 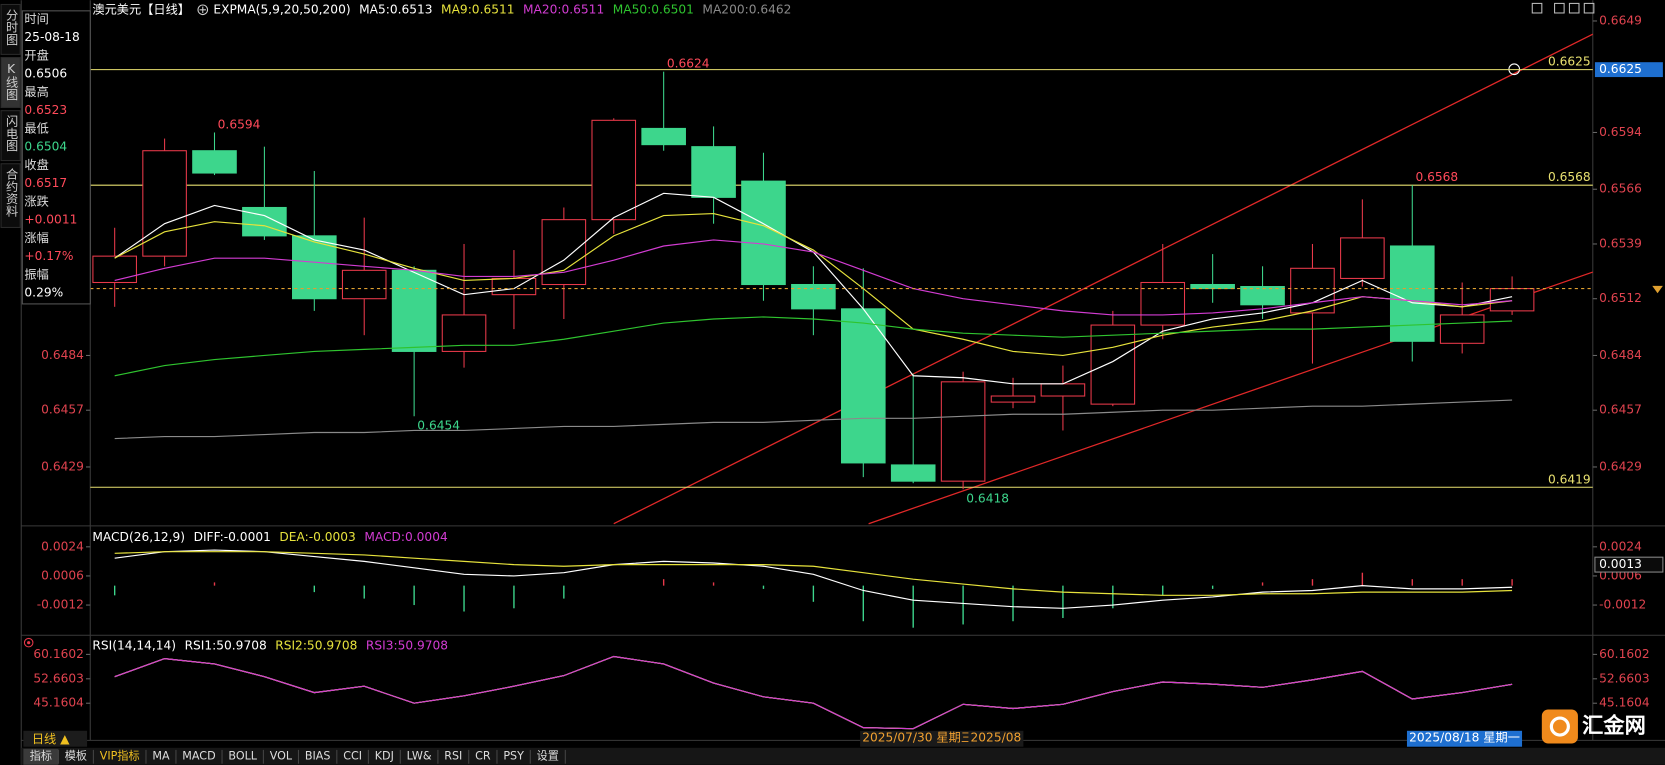 I want to click on add-indicator-icon, so click(x=203, y=10).